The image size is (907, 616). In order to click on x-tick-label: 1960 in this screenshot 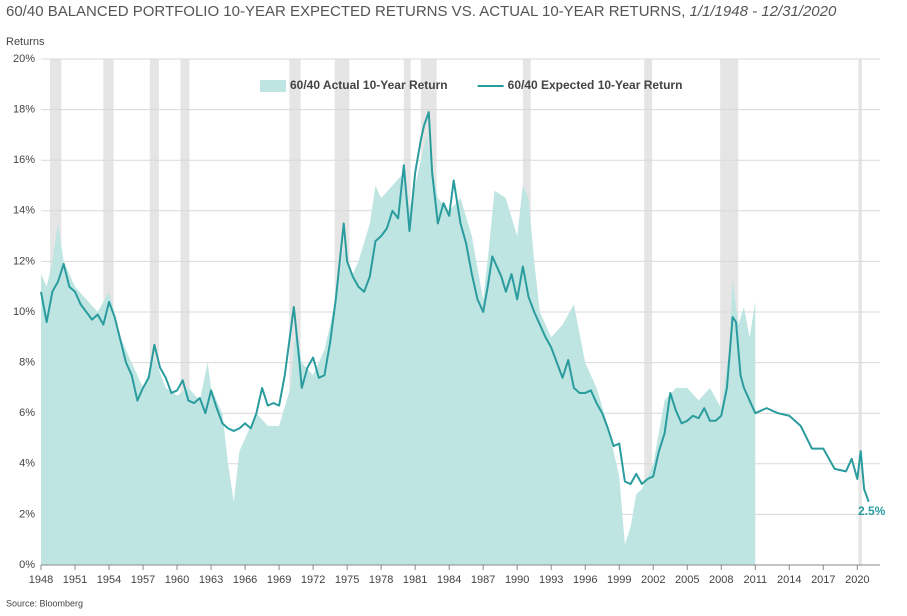, I will do `click(177, 580)`.